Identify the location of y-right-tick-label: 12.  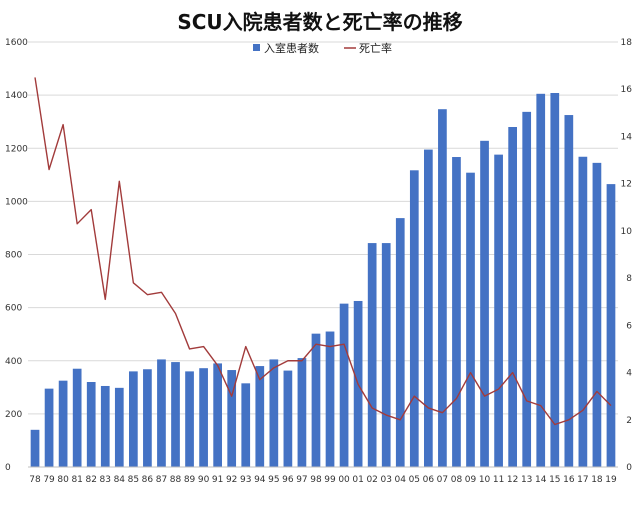
(626, 185).